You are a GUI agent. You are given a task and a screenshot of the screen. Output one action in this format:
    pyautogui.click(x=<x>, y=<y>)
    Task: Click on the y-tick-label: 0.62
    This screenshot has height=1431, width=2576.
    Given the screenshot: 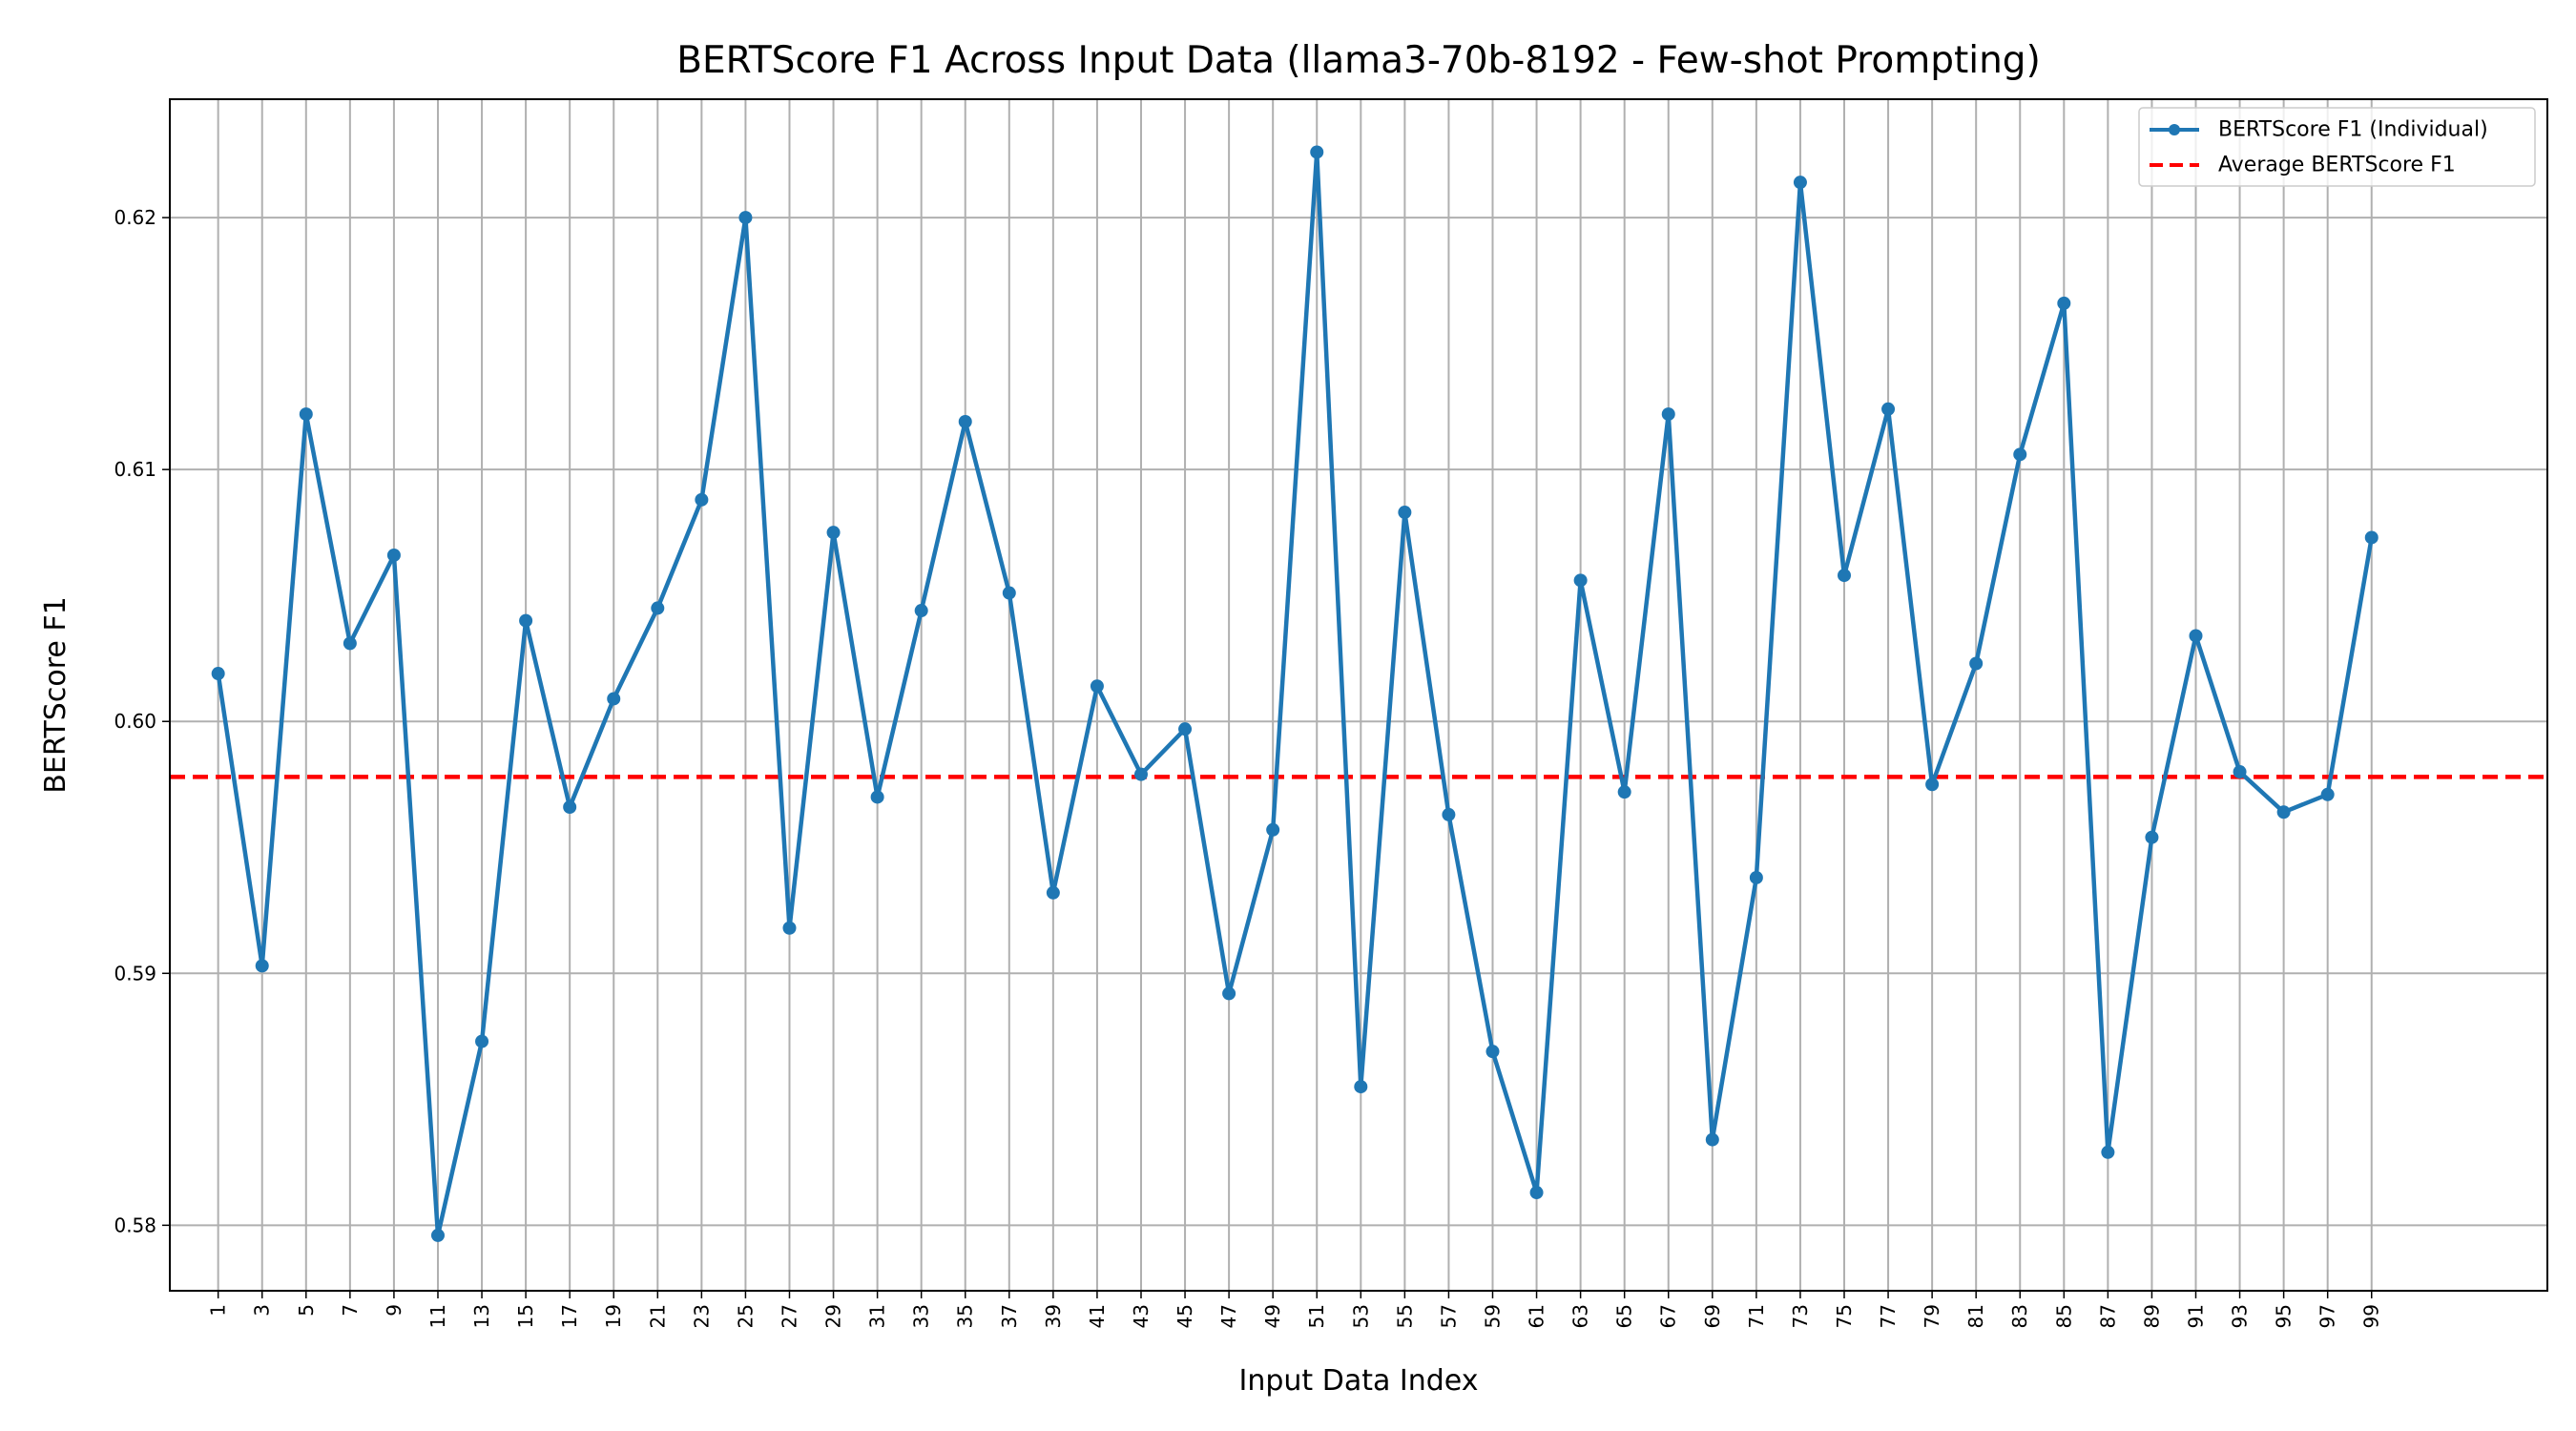 What is the action you would take?
    pyautogui.click(x=135, y=217)
    